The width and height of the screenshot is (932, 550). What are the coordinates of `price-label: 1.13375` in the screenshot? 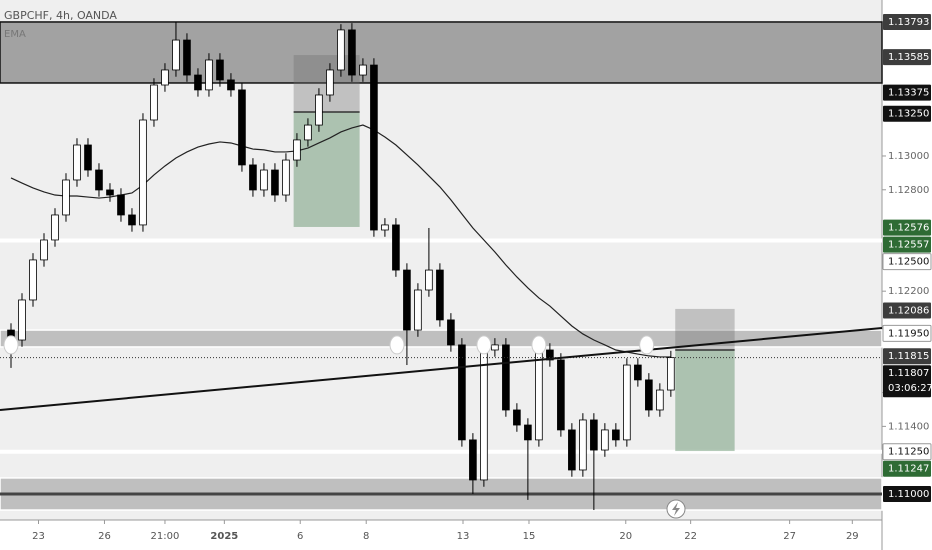 It's located at (908, 93).